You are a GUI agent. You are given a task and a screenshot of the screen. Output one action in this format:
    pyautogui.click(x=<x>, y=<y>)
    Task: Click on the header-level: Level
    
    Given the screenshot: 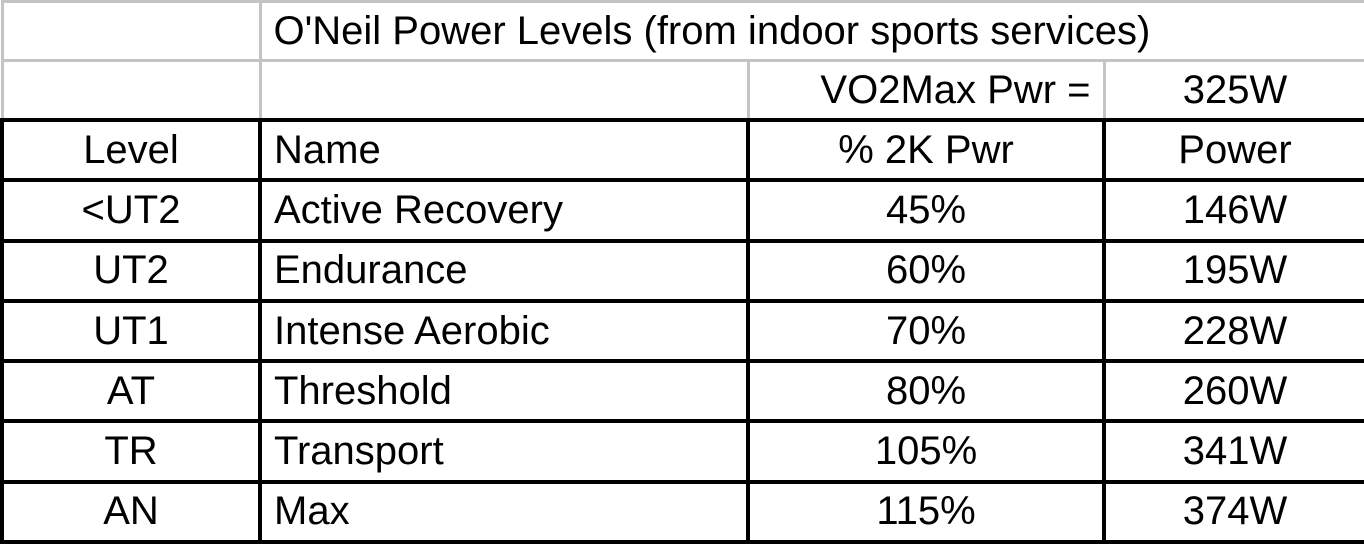 What is the action you would take?
    pyautogui.click(x=131, y=150)
    